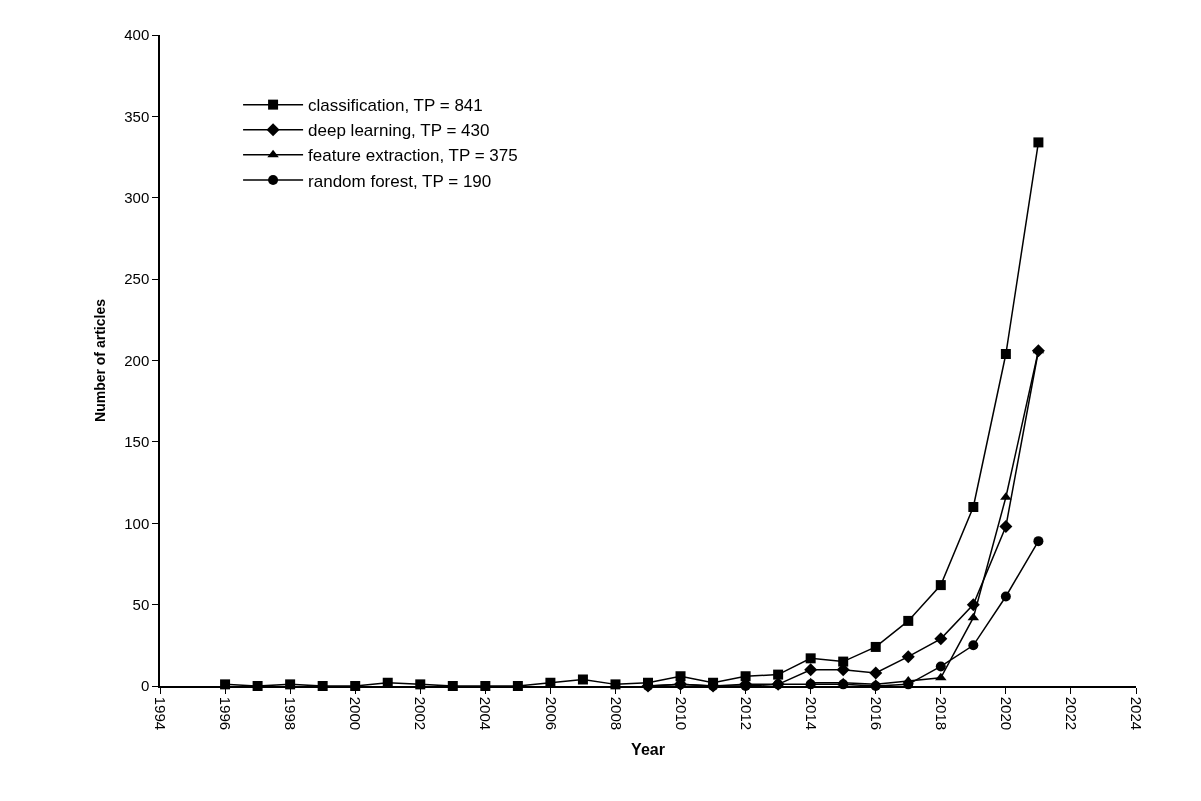 The width and height of the screenshot is (1201, 801). I want to click on x-axis-title: Year, so click(648, 750).